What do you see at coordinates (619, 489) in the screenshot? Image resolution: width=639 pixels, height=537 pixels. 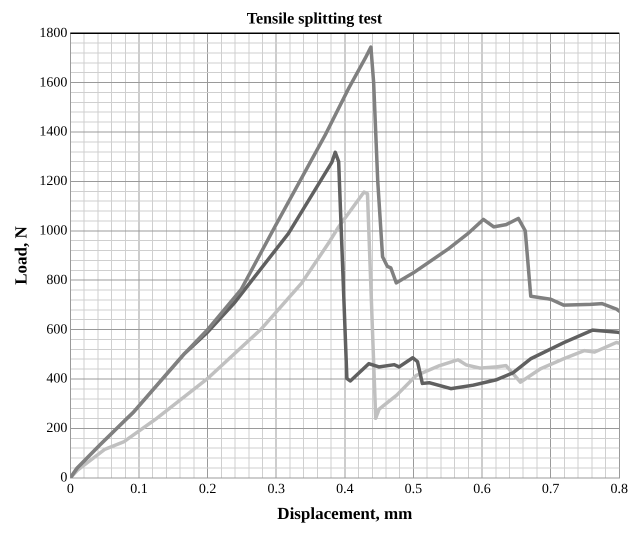 I see `x-tick-label: 0.8` at bounding box center [619, 489].